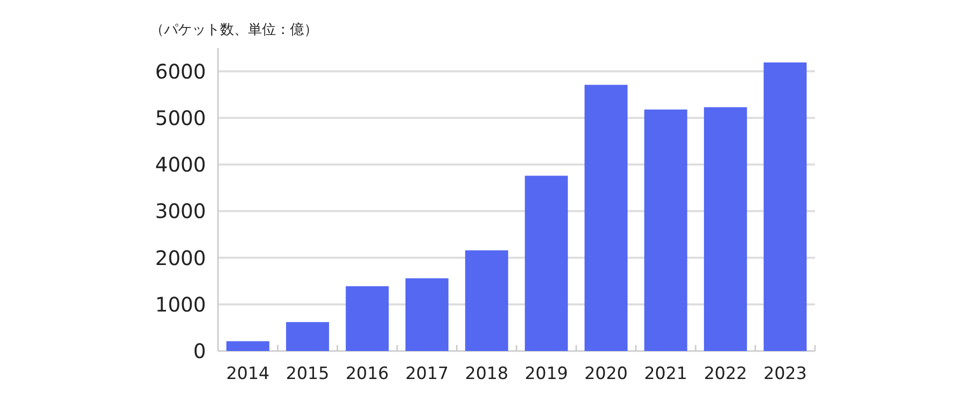 The width and height of the screenshot is (980, 400). I want to click on chart-title: （パケット数、単位：億）, so click(234, 30).